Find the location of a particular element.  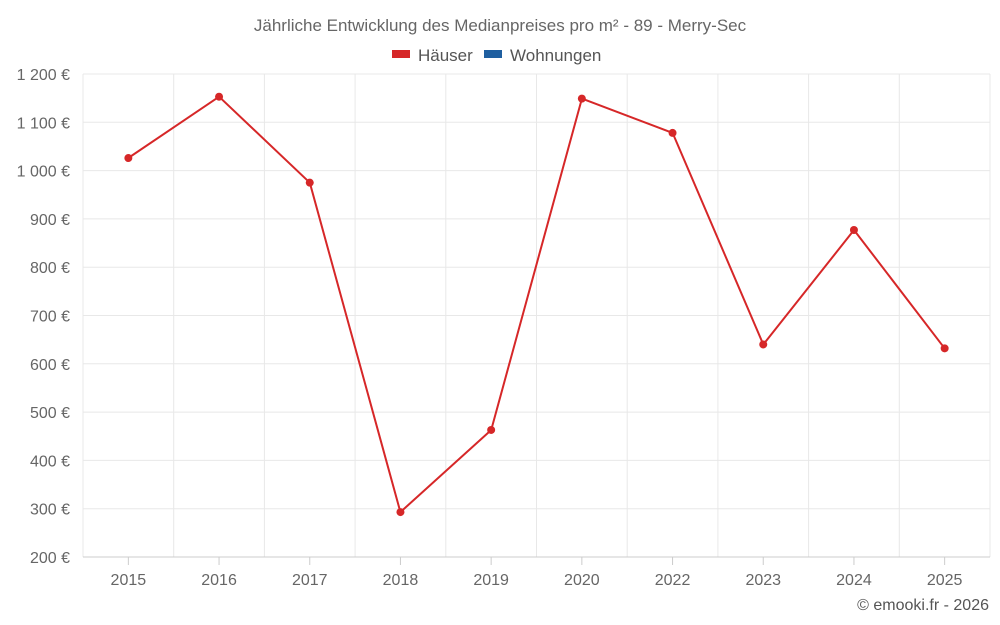

legend: Häuser Wohnungen is located at coordinates (496, 55).